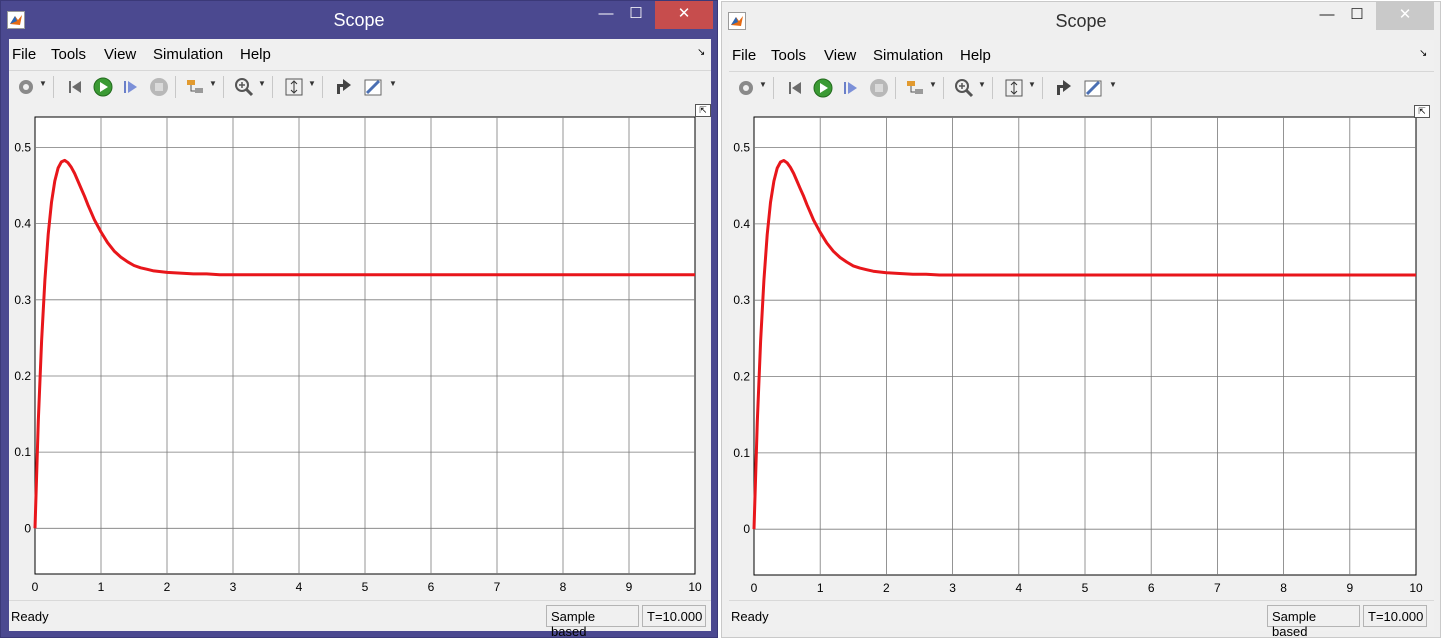  What do you see at coordinates (27, 528) in the screenshot?
I see `y-tick-label: 0` at bounding box center [27, 528].